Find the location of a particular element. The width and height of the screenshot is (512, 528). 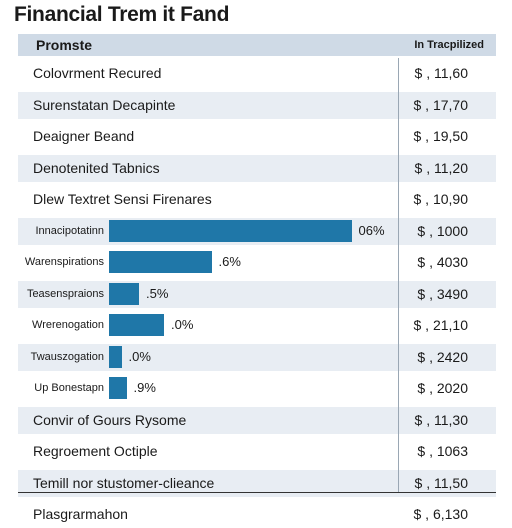

row-label: Up Bonestapn is located at coordinates (69, 388).